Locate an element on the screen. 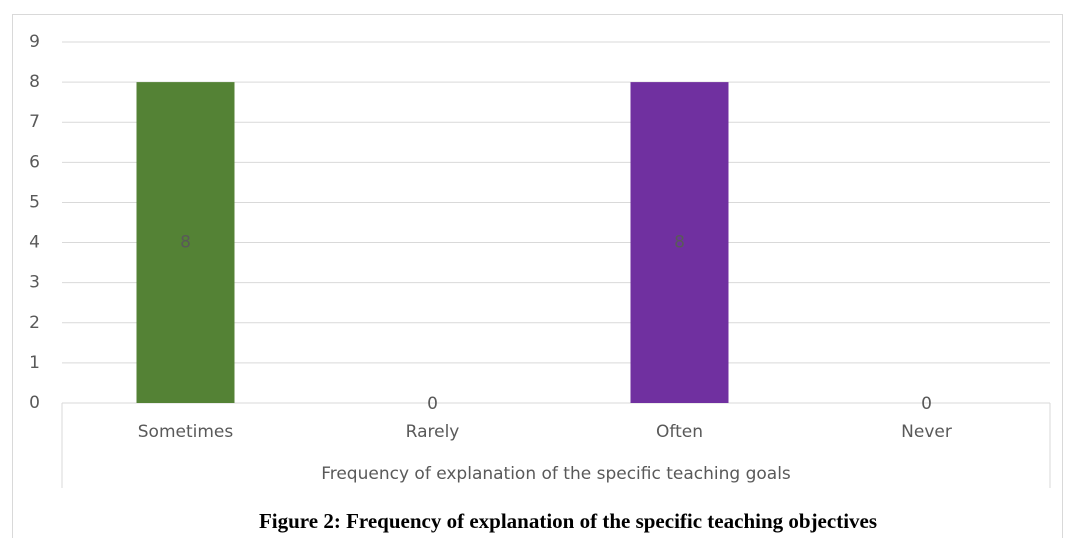 The image size is (1065, 538). x-tick-label: Never is located at coordinates (926, 432).